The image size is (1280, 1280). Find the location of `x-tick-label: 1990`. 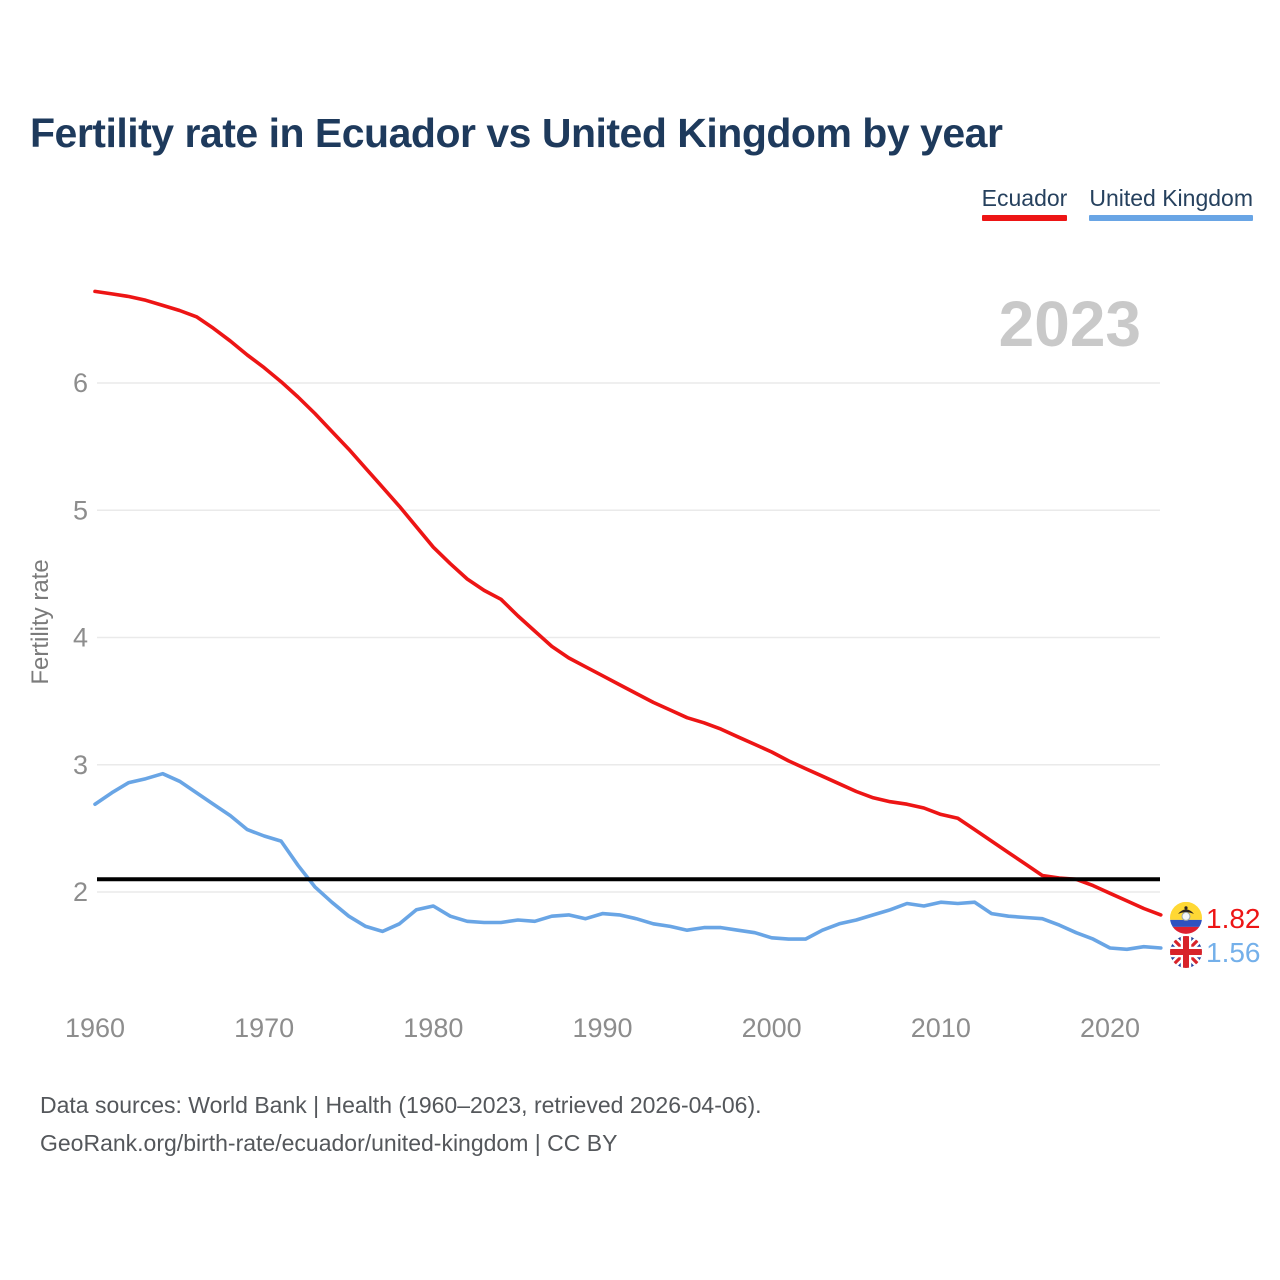

x-tick-label: 1990 is located at coordinates (602, 1028).